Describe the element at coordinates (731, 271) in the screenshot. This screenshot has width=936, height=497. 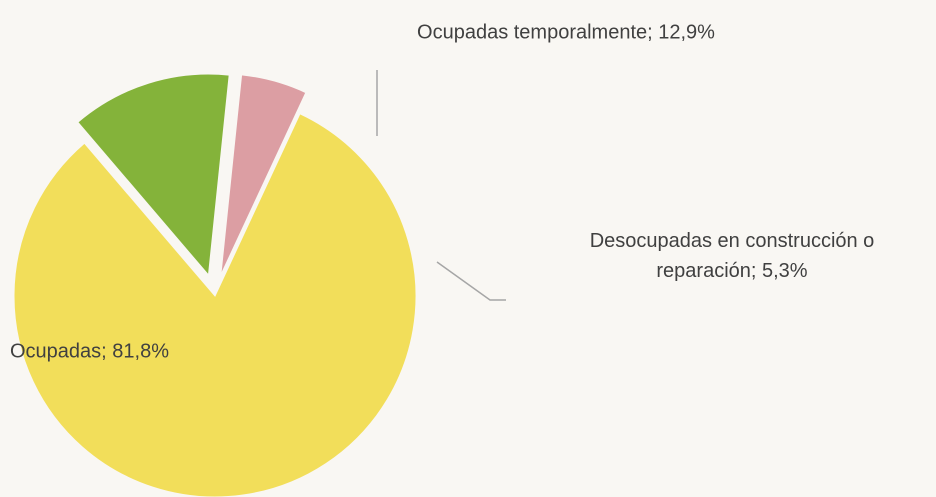
I see `data-label-line: reparación; 5,3%` at that location.